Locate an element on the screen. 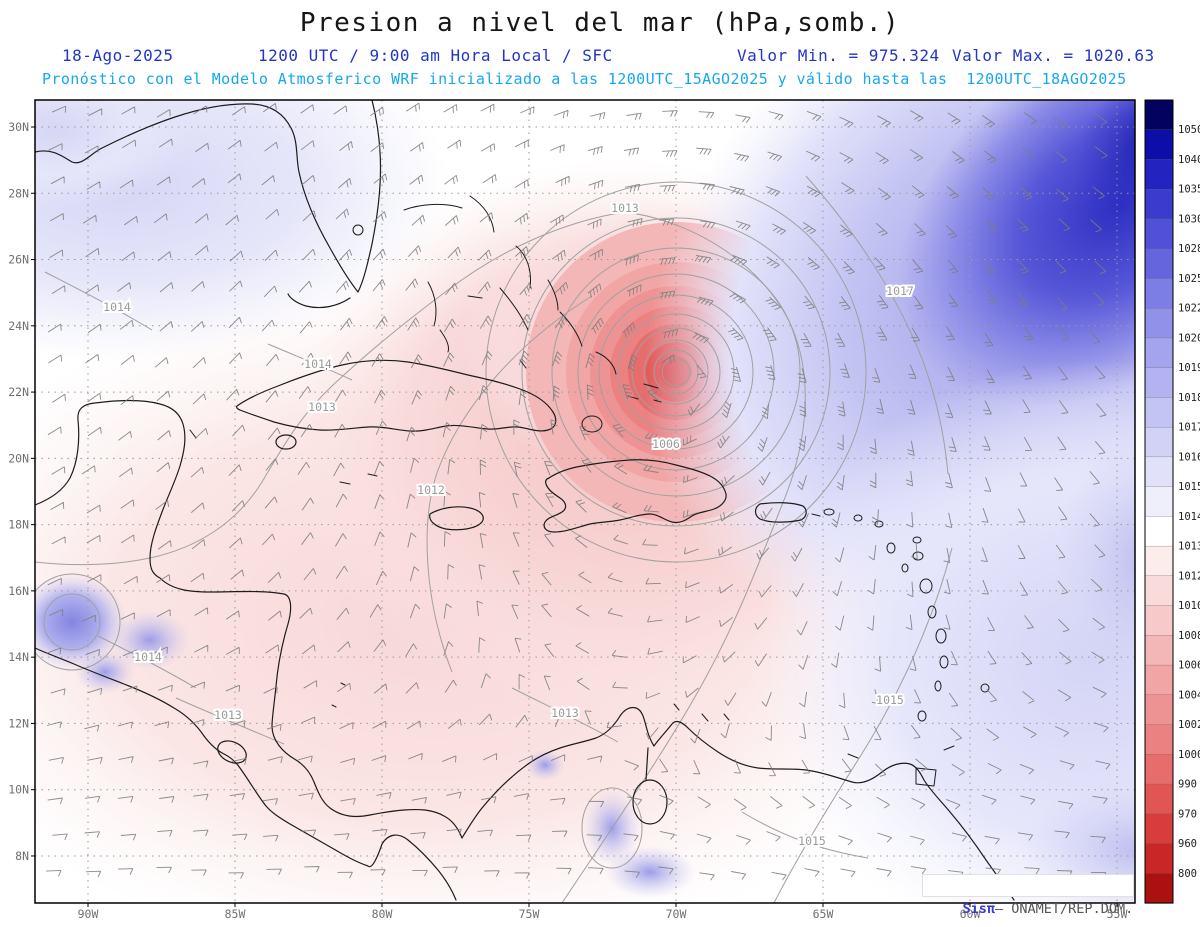 Image resolution: width=1200 pixels, height=927 pixels. contour-label: 1006 is located at coordinates (666, 444).